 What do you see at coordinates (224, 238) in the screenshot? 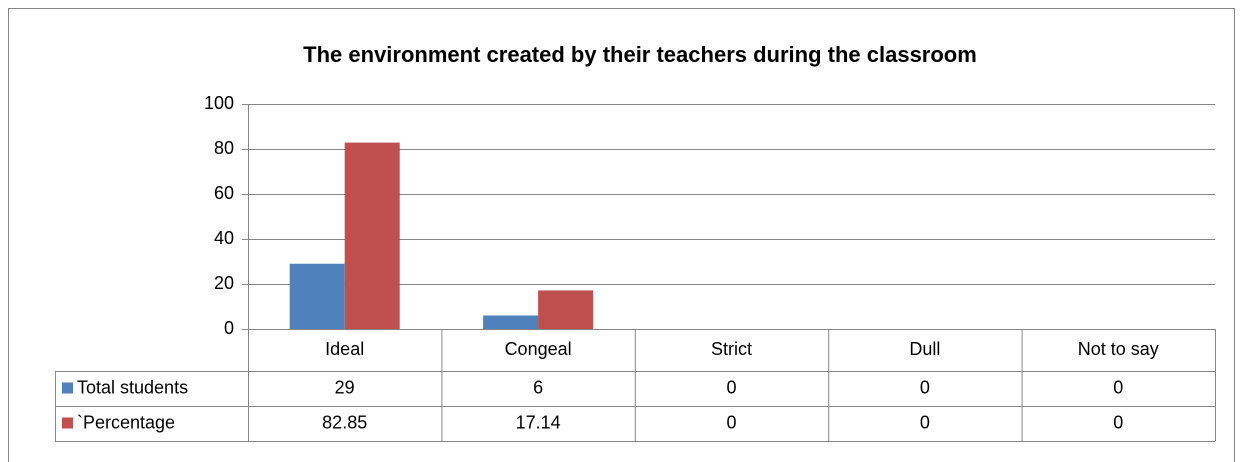
I see `y-tick-label: 40` at bounding box center [224, 238].